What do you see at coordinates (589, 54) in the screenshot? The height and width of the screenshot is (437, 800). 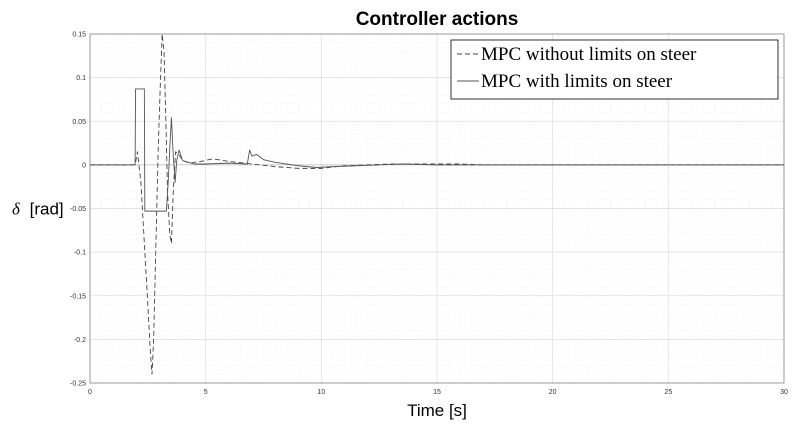 I see `legend-label-without-limits: MPC without limits on steer` at bounding box center [589, 54].